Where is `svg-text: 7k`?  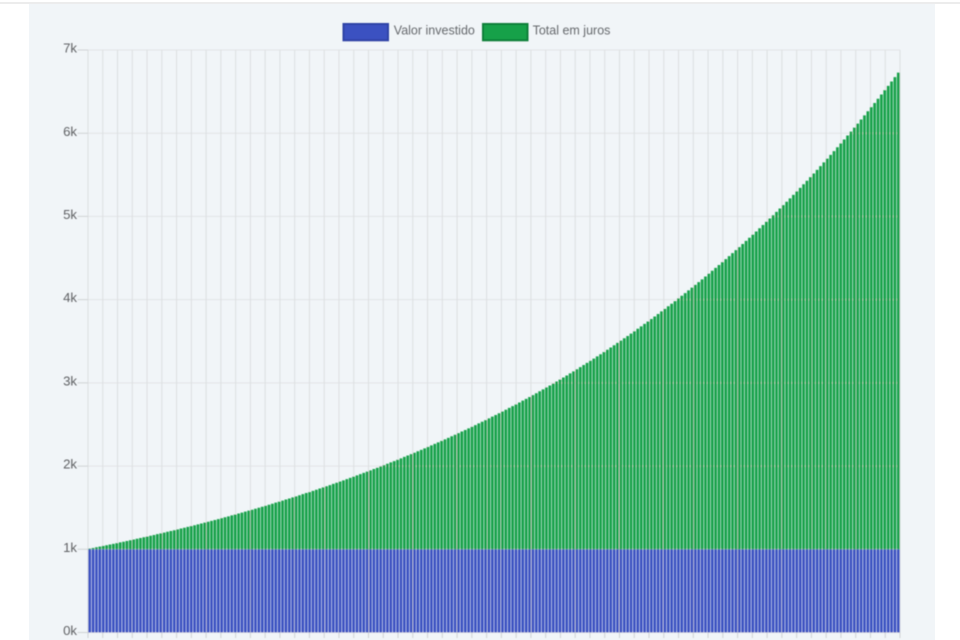 svg-text: 7k is located at coordinates (70, 48).